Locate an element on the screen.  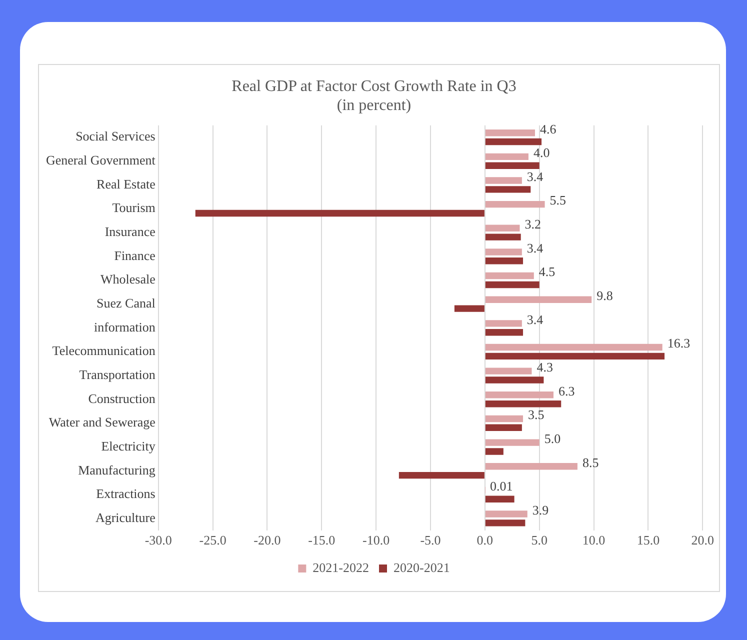
x-tick-label: -5.0 is located at coordinates (430, 540).